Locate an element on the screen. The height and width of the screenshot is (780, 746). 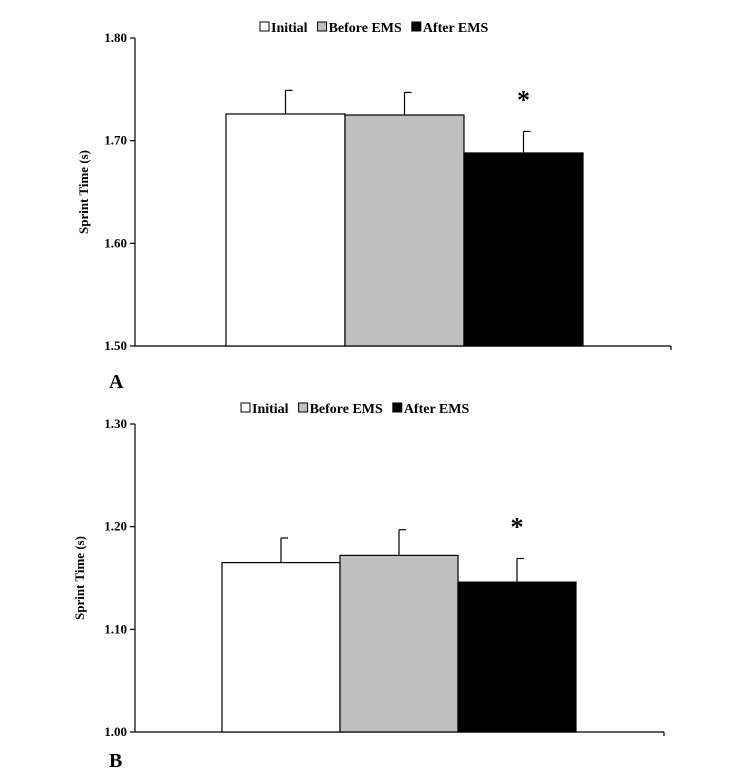
y-tick-label: 1.20 is located at coordinates (115, 526).